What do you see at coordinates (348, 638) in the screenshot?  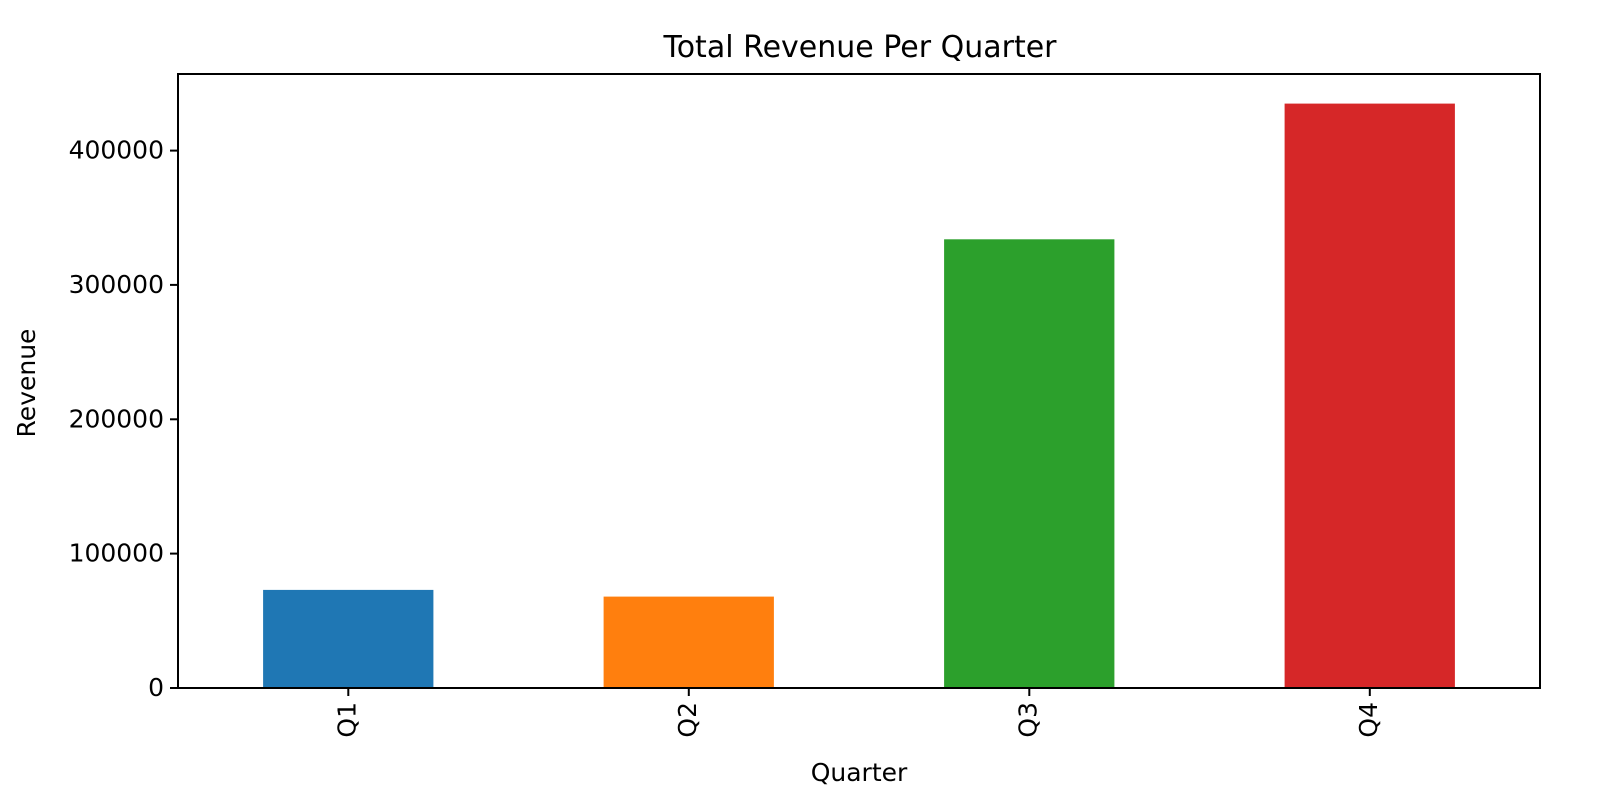 I see `bar-q1` at bounding box center [348, 638].